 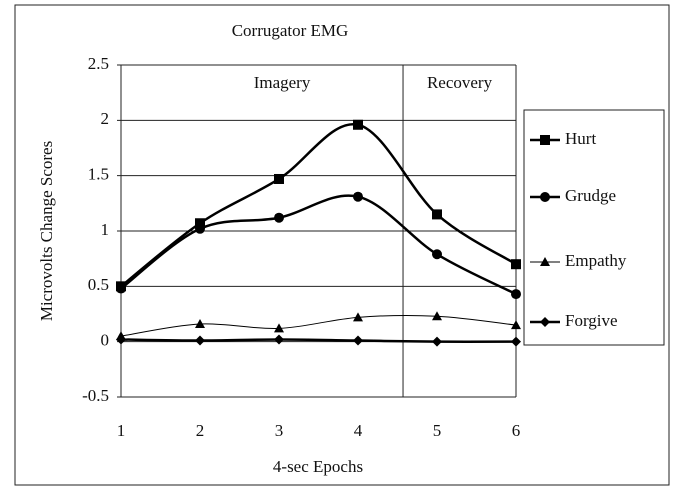 I want to click on y-tick-label: 2.5, so click(x=98, y=63).